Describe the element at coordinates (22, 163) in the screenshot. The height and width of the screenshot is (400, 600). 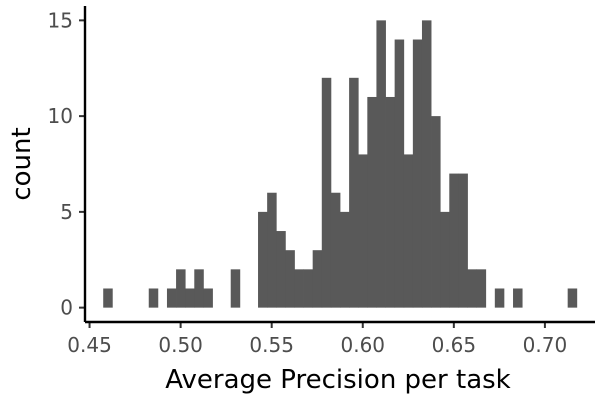
I see `y-axis-title: count` at that location.